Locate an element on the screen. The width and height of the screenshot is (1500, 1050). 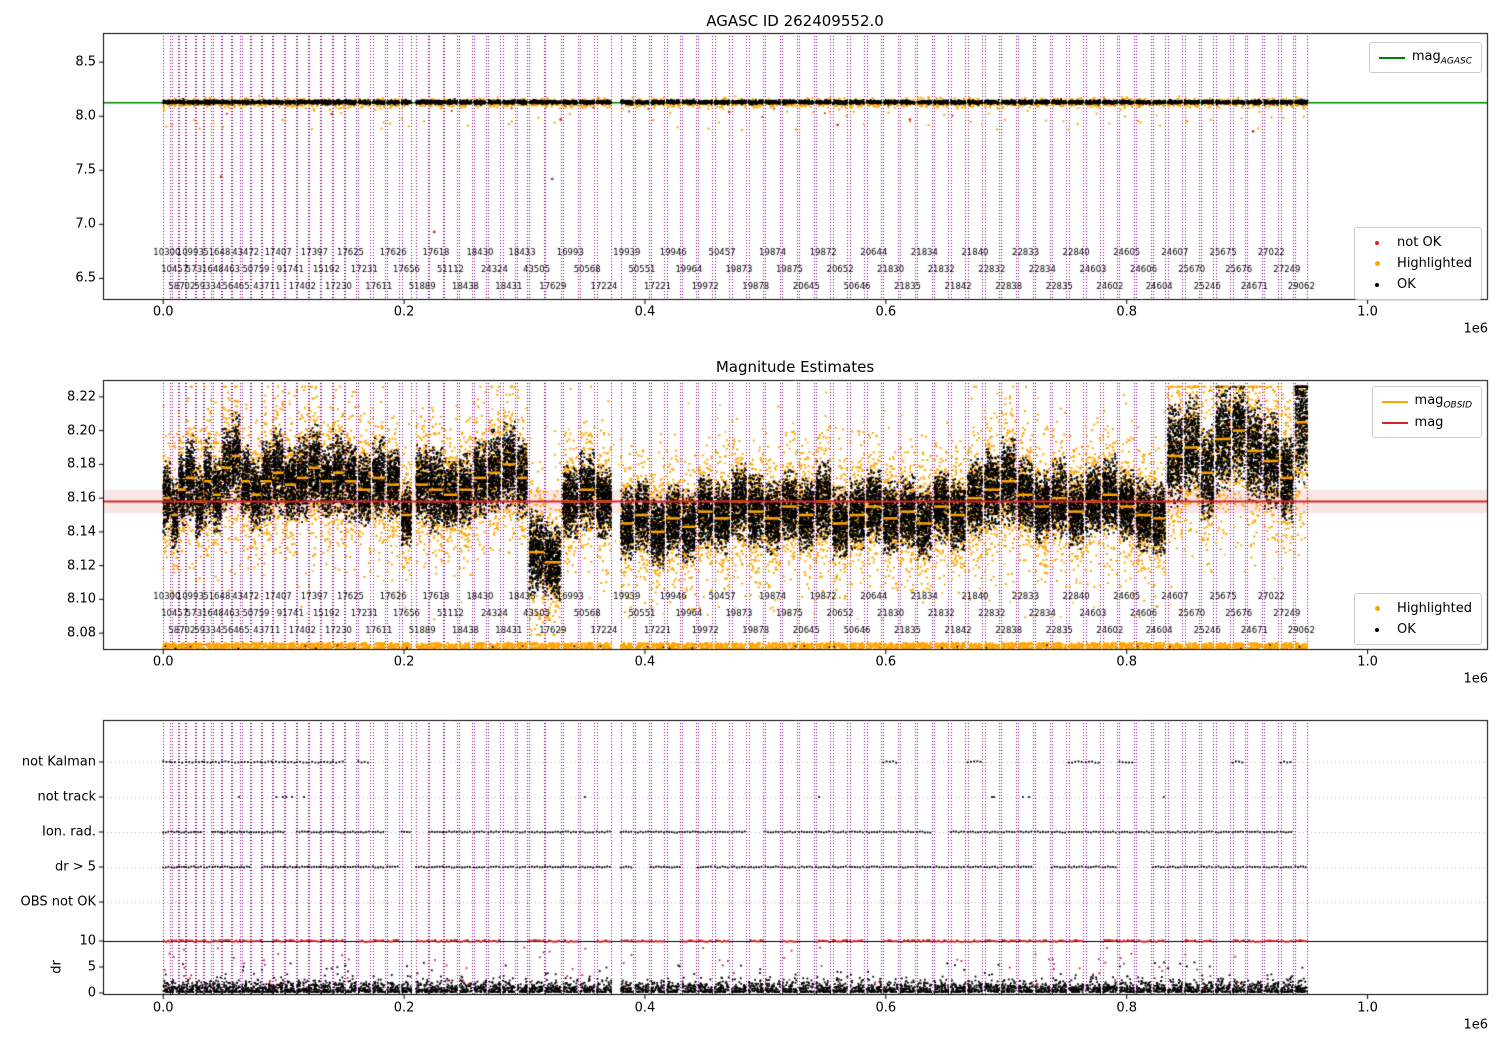
middle-y-tick-label: 8.20 is located at coordinates (81, 431).